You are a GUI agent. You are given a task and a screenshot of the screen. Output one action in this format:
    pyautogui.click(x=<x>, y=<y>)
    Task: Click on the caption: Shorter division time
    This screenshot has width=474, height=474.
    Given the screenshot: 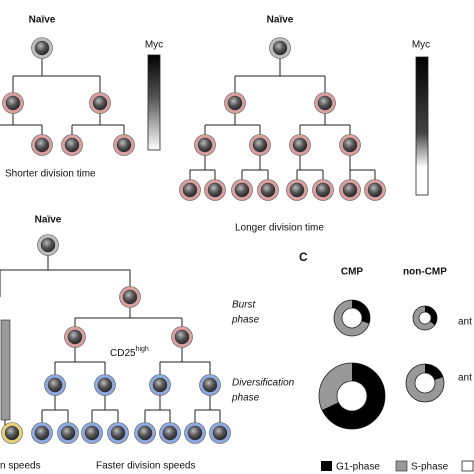 What is the action you would take?
    pyautogui.click(x=50, y=174)
    